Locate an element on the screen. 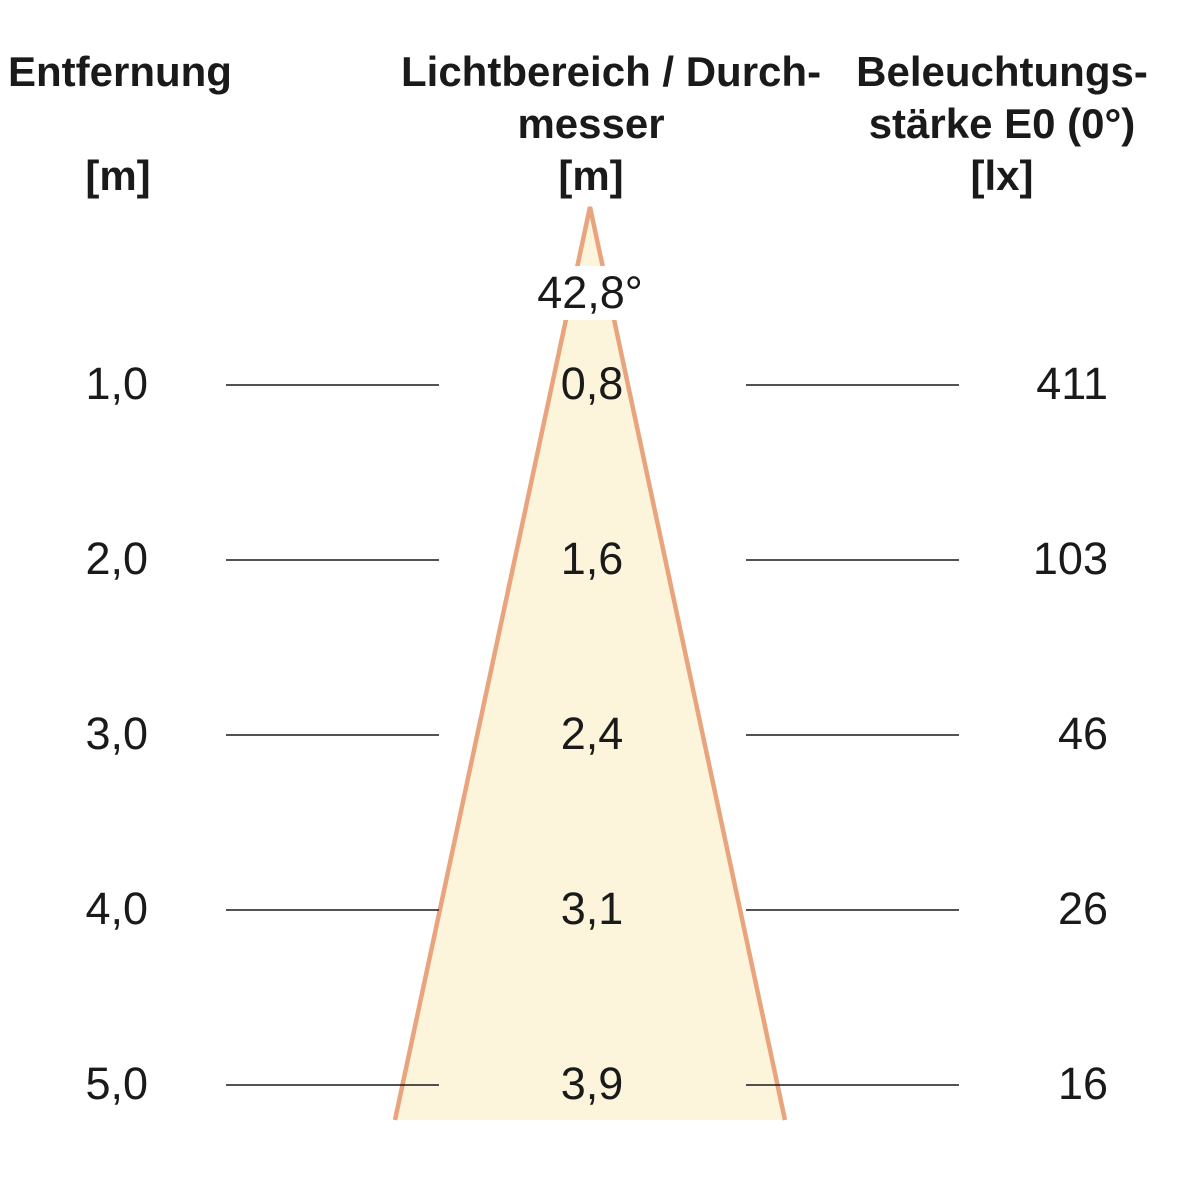  beam-angle: 42,8° is located at coordinates (590, 293).